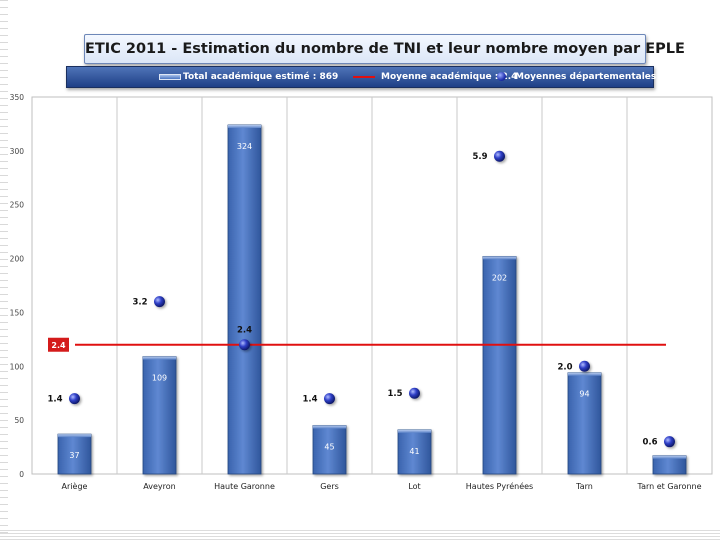 Image resolution: width=720 pixels, height=540 pixels. I want to click on y-tick-label: 50, so click(19, 420).